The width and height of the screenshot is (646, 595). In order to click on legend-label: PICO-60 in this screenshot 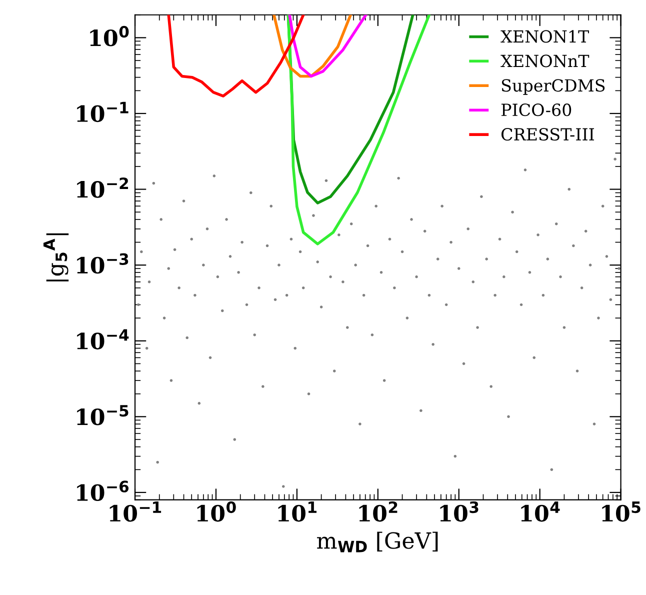, I will do `click(536, 110)`.